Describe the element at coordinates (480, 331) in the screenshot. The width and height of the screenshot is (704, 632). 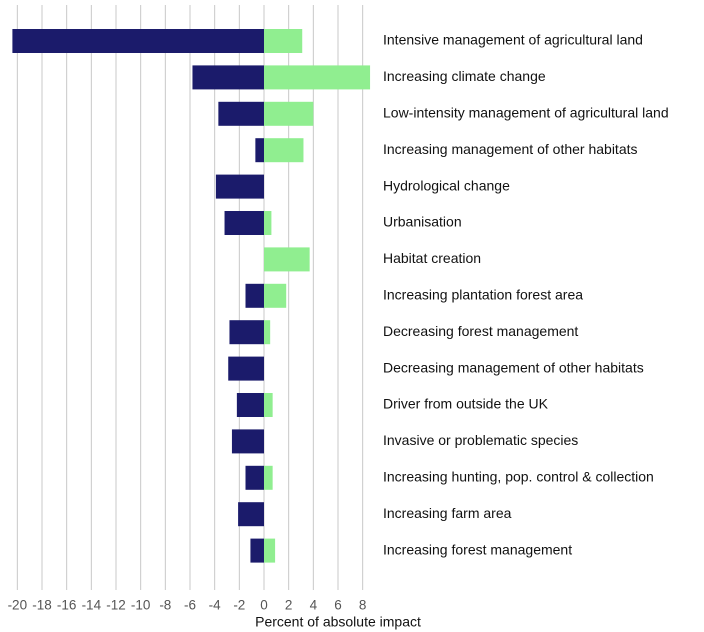
I see `category-label: Decreasing forest management` at that location.